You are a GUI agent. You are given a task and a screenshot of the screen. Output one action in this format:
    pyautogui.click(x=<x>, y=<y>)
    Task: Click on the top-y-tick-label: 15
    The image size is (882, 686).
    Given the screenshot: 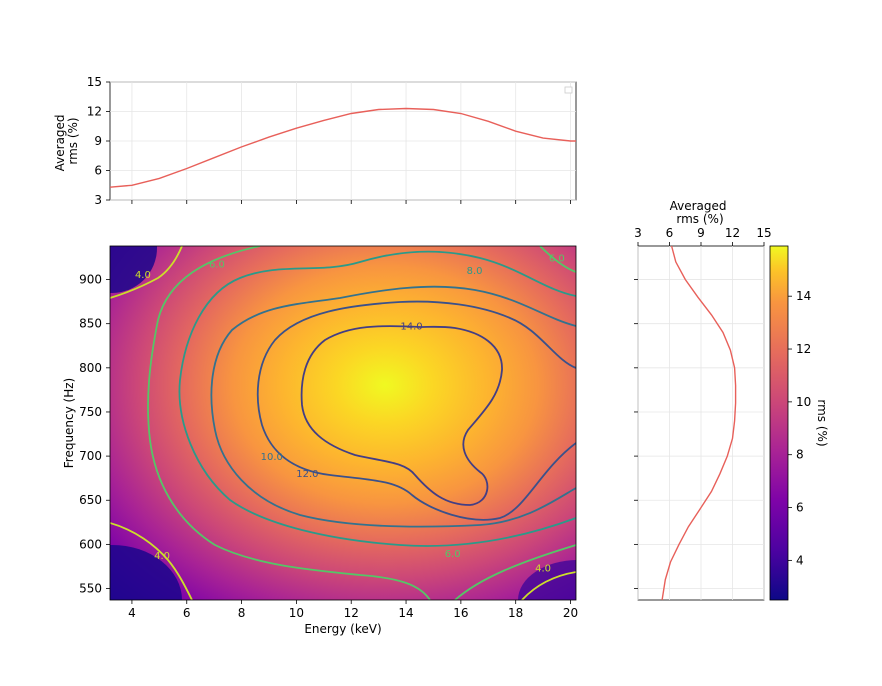 What is the action you would take?
    pyautogui.click(x=94, y=82)
    